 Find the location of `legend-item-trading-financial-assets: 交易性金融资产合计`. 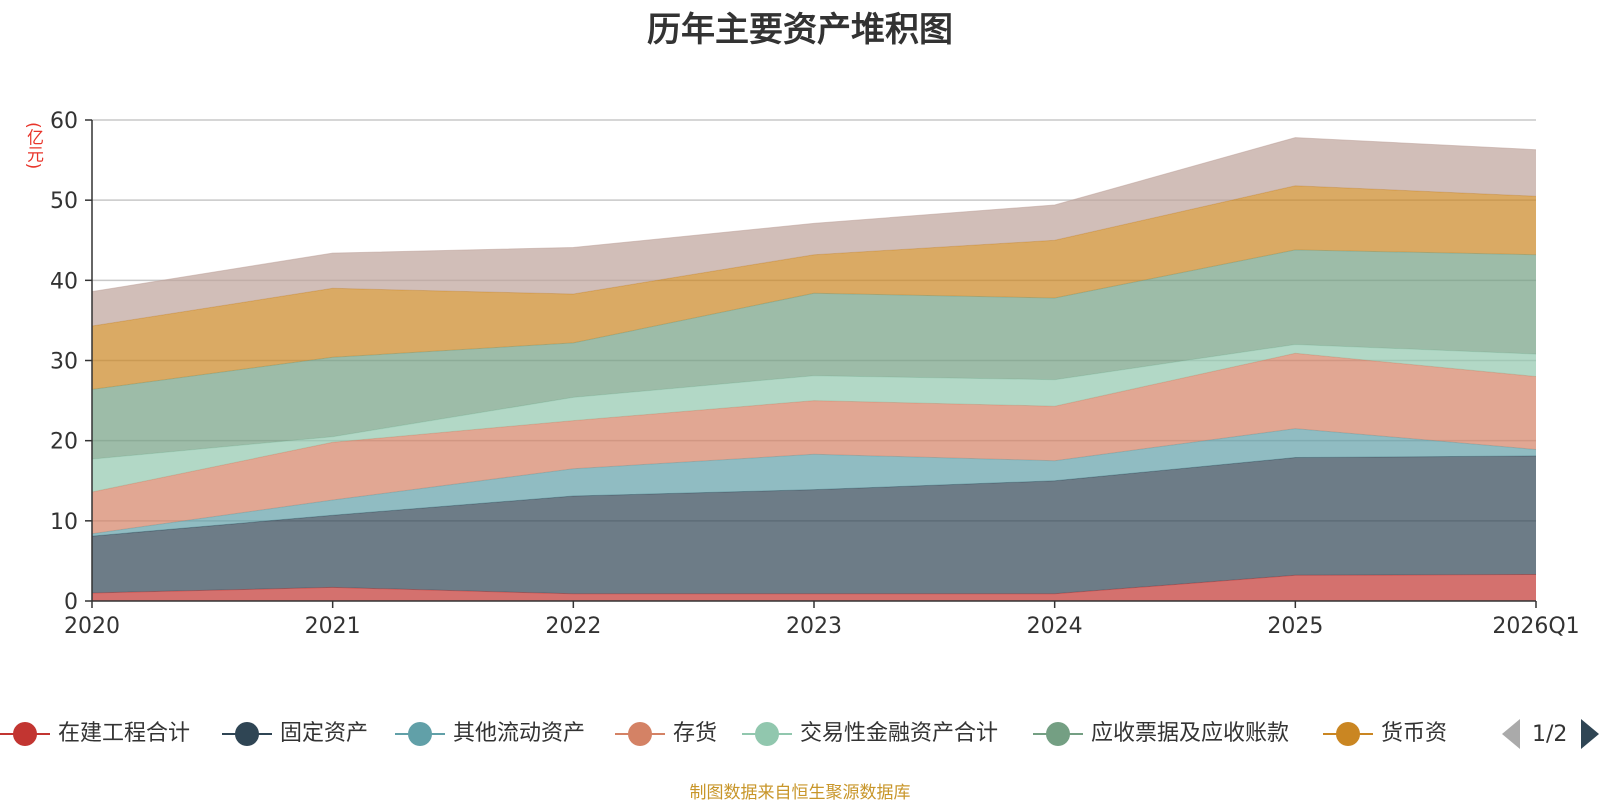

legend-item-trading-financial-assets: 交易性金融资产合计 is located at coordinates (870, 734).